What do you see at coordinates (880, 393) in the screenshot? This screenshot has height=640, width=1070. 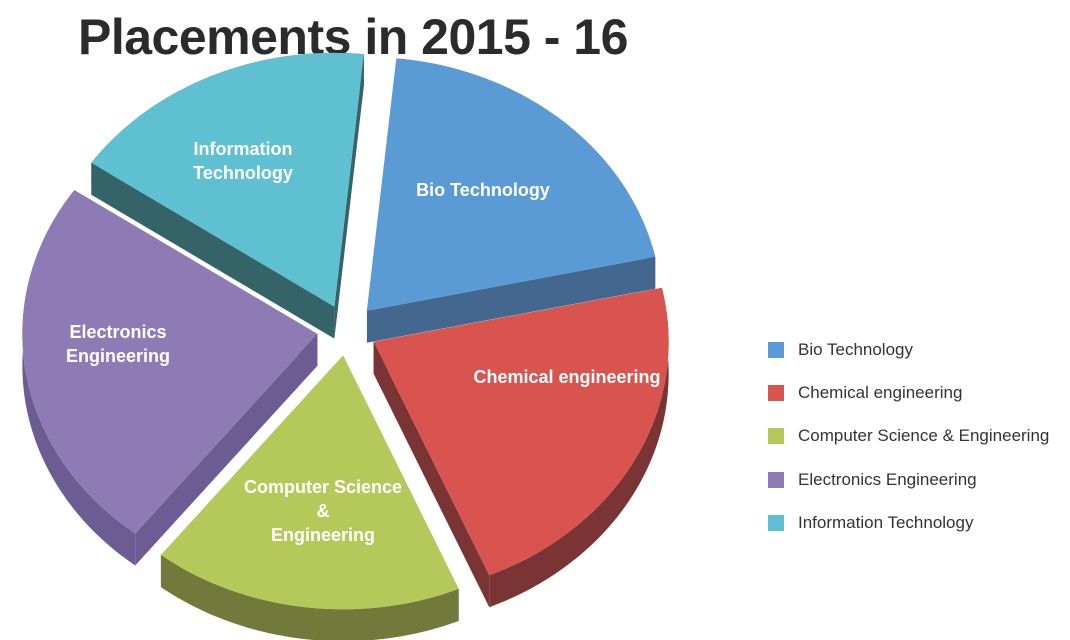 I see `legend-label: Chemical engineering` at bounding box center [880, 393].